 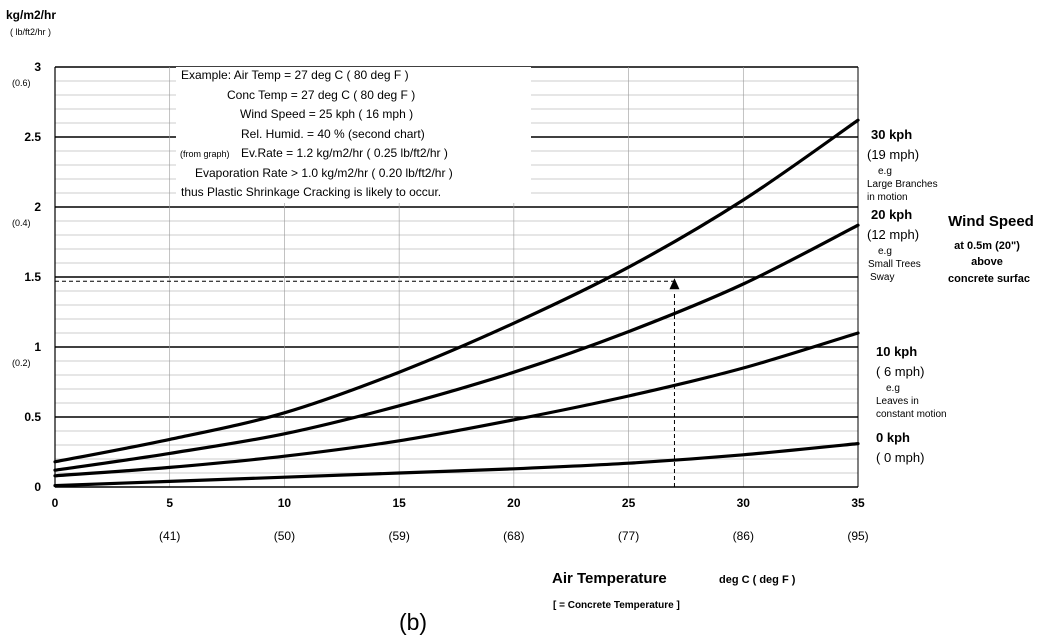 What do you see at coordinates (333, 134) in the screenshot?
I see `example-line-4: Rel. Humid. = 40 % (second chart)` at bounding box center [333, 134].